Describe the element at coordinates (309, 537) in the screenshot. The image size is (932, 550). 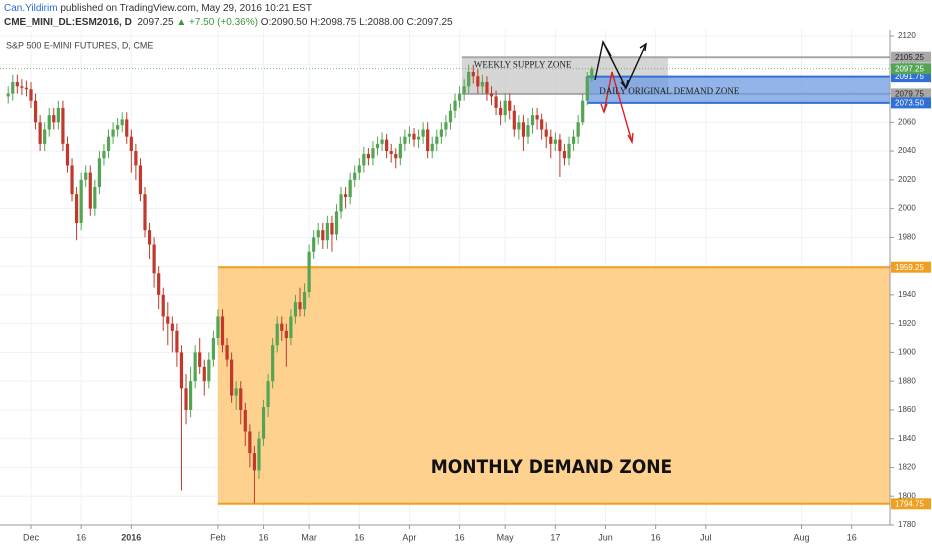
I see `x-tick-label: Mar` at that location.